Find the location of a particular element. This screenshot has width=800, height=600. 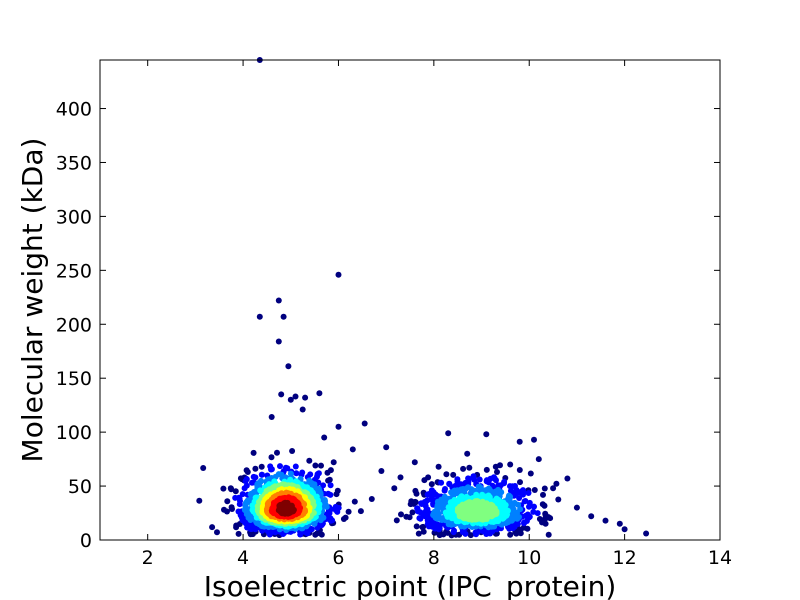

y-tick-label: 250 is located at coordinates (74, 271).